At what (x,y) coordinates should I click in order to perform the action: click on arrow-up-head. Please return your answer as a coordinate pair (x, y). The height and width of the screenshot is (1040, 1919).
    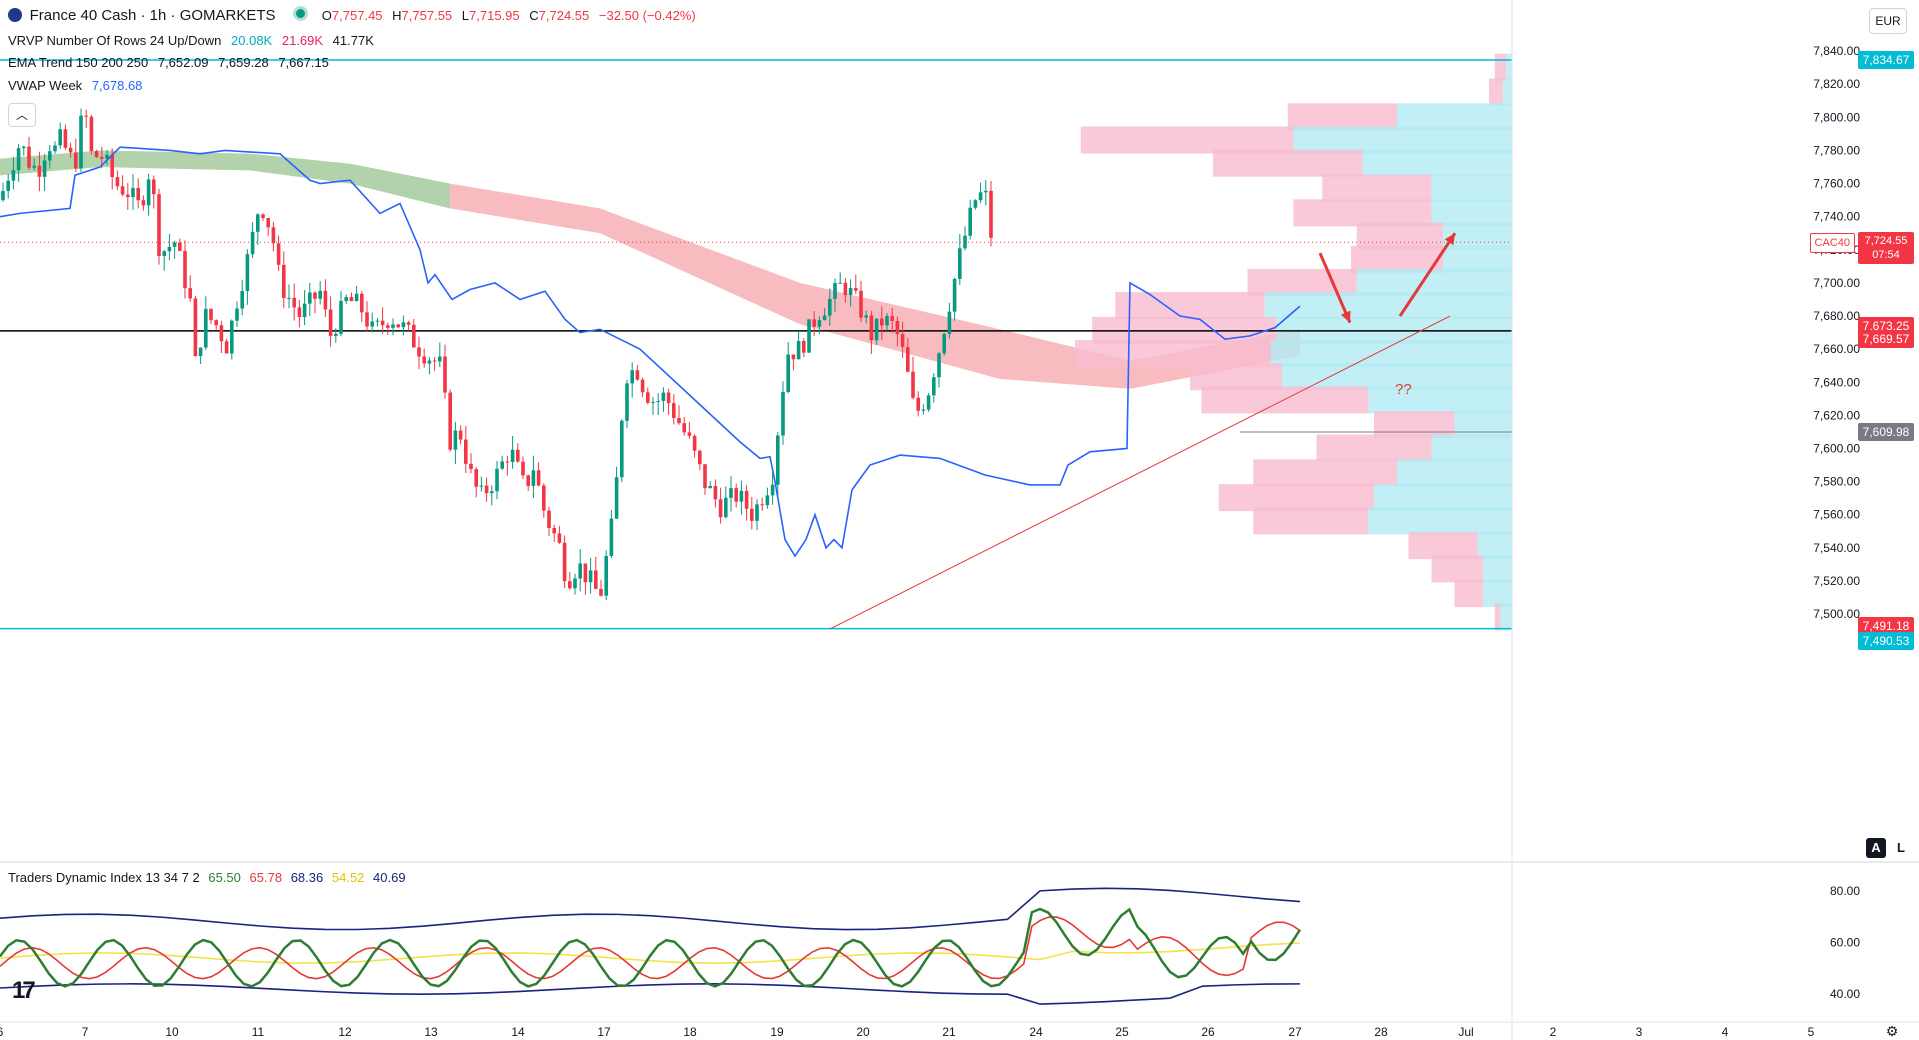
    Looking at the image, I should click on (1449, 239).